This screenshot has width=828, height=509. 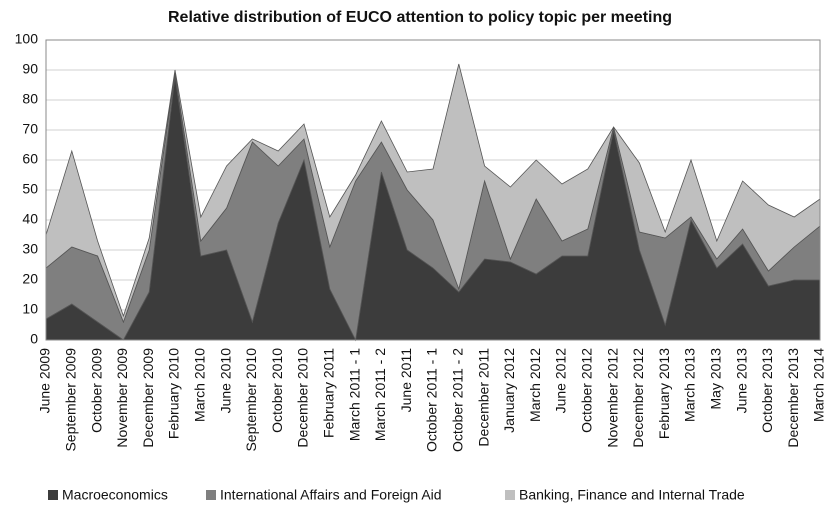 What do you see at coordinates (690, 385) in the screenshot?
I see `x-tick-label: March 2013` at bounding box center [690, 385].